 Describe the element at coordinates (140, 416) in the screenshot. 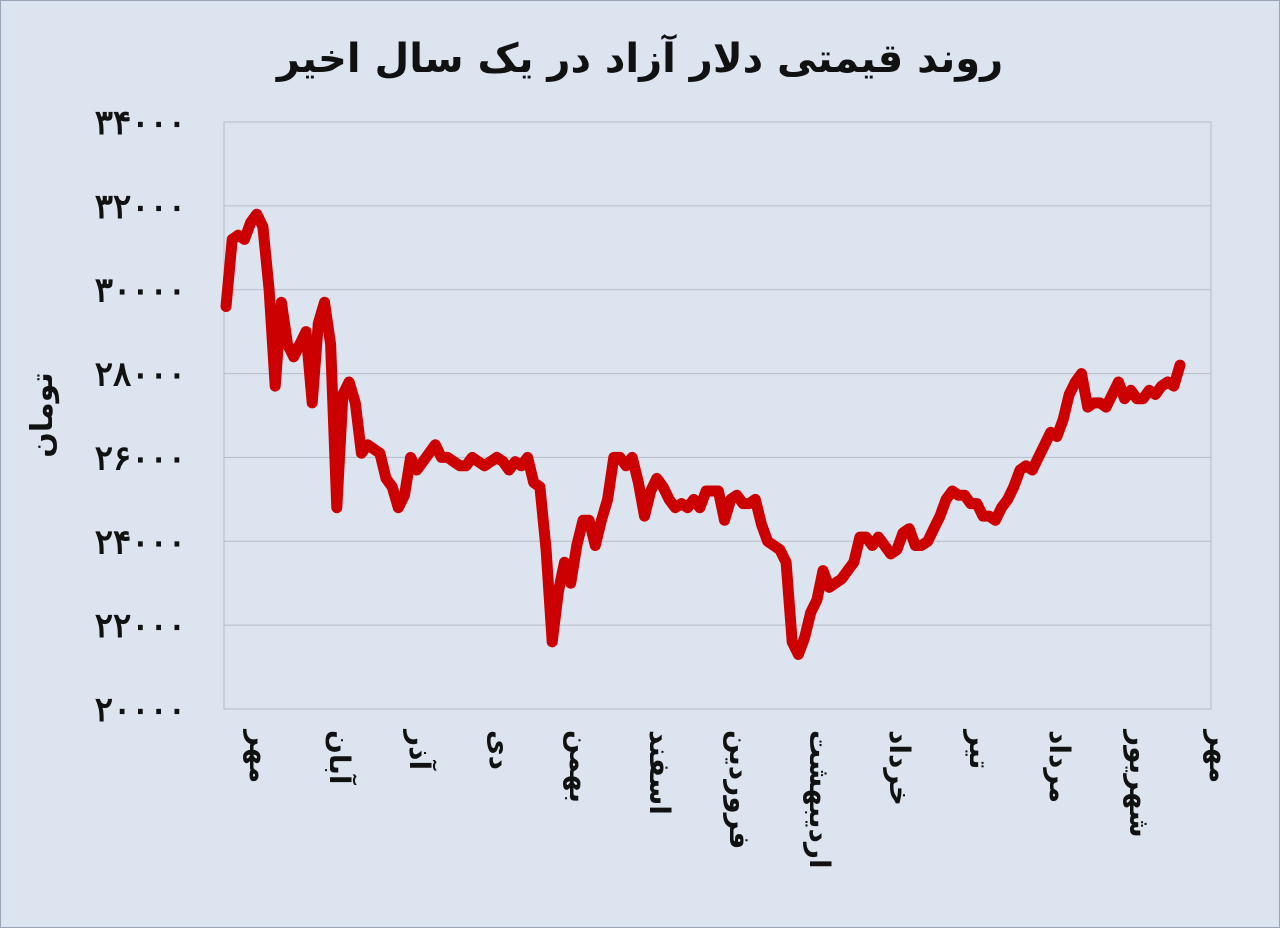

I see `y-axis-ticks: ۲۰۰۰۰ ۲۲۰۰۰ ۲۴۰۰۰ ۲۶۰۰۰ ۲۸۰۰۰ ۳۰۰۰۰ ۳۲۰۰۰ ۳۴۰۰۰` at that location.